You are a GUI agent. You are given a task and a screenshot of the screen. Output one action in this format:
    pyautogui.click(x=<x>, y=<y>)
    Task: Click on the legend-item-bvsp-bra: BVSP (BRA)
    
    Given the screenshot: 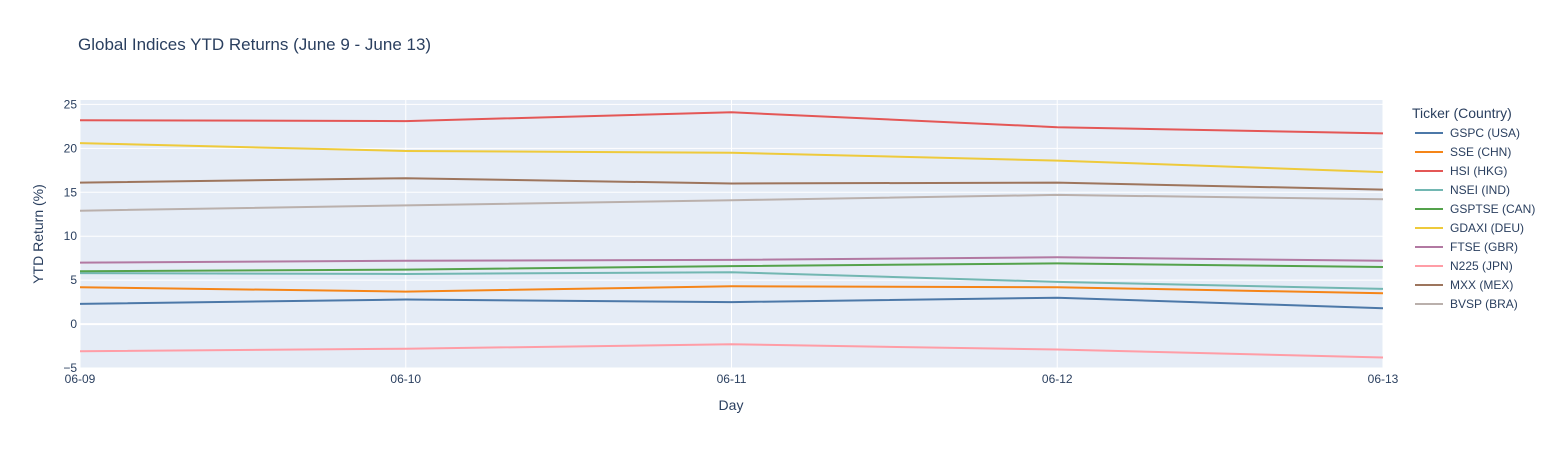 What is the action you would take?
    pyautogui.click(x=1466, y=304)
    